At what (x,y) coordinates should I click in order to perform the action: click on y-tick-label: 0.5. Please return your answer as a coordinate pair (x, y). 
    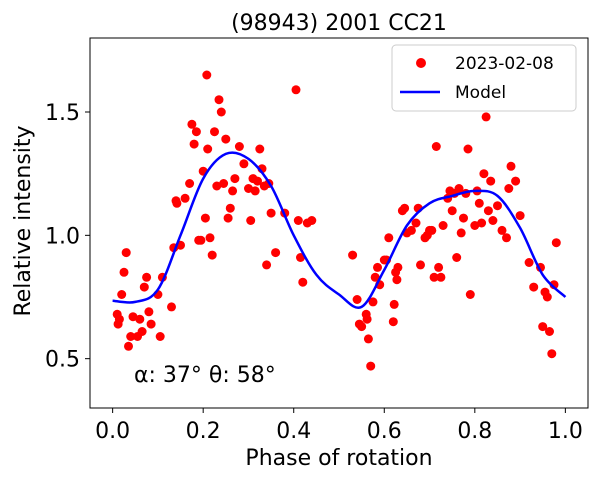
    Looking at the image, I should click on (62, 360).